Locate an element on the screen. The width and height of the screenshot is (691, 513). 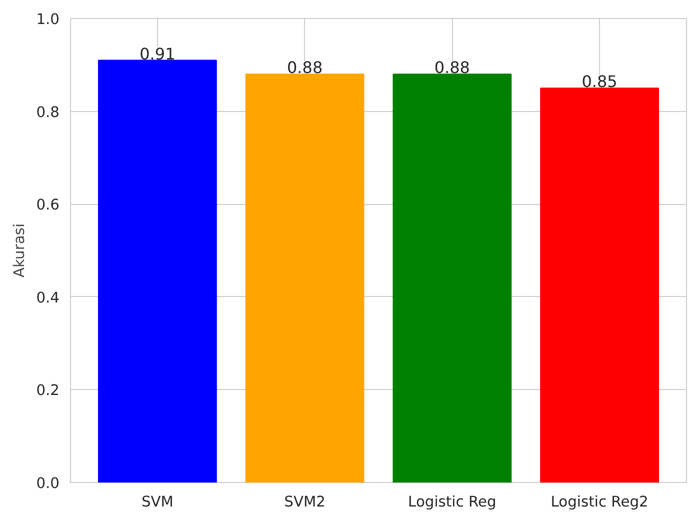
x-tick-label: Logistic Reg2 is located at coordinates (599, 502).